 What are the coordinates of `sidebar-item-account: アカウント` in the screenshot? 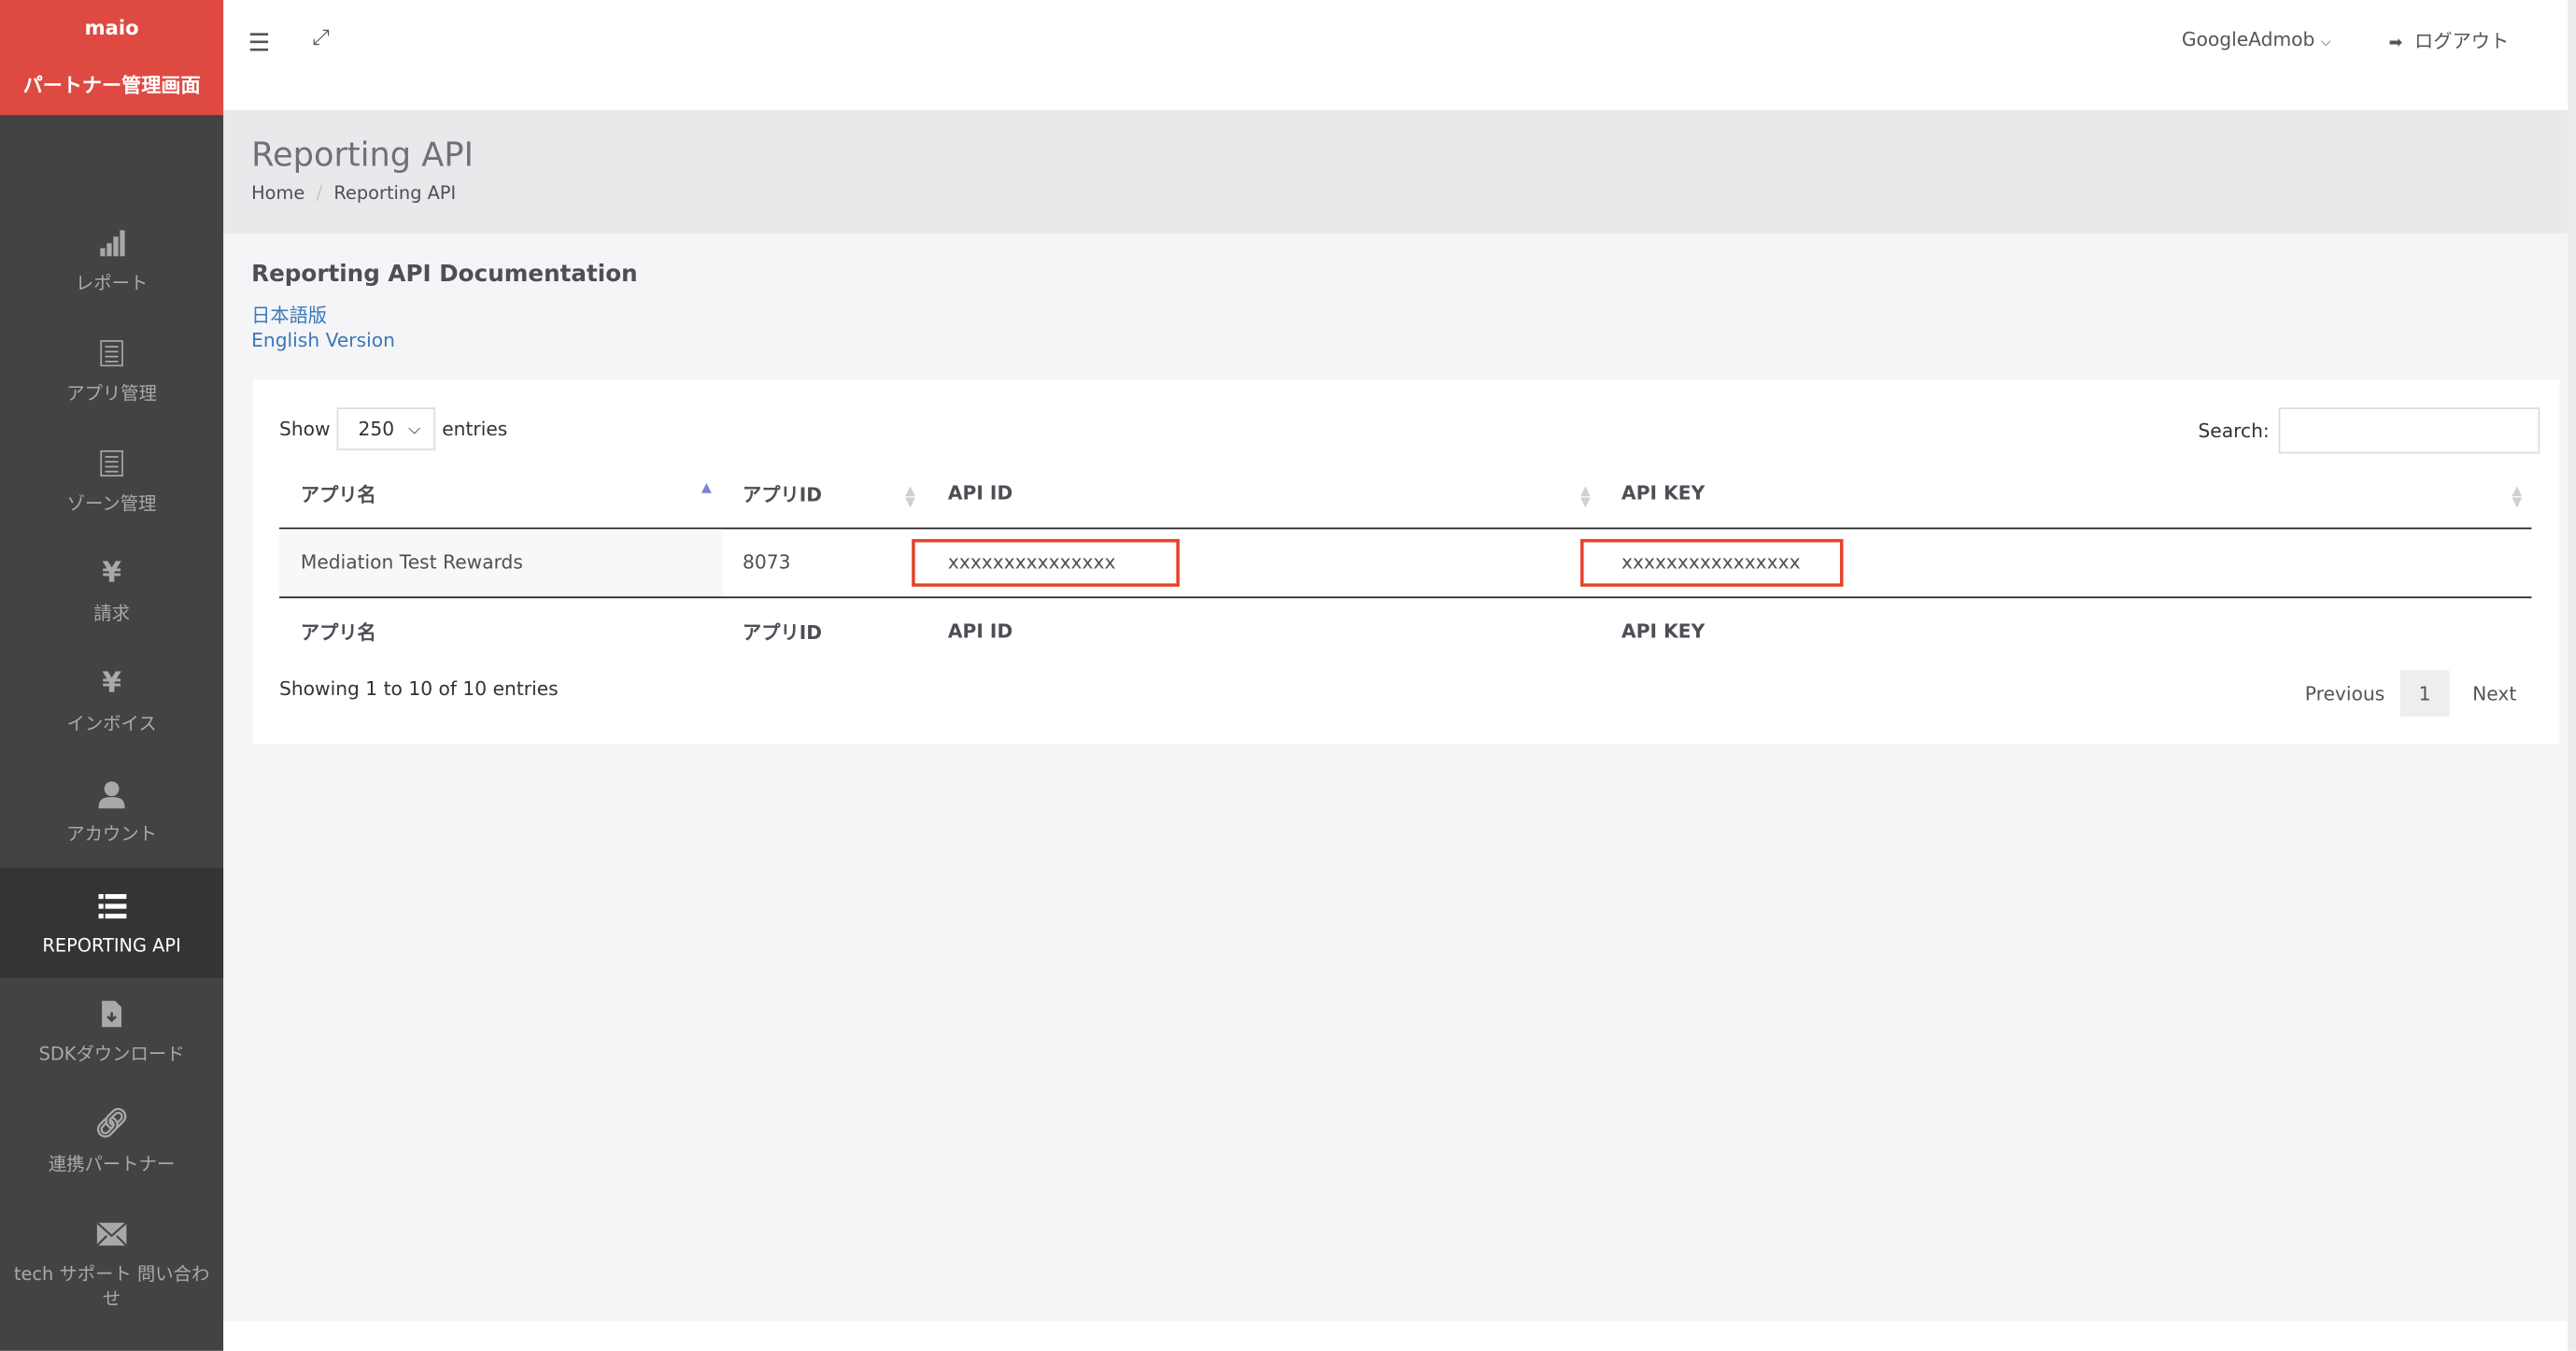 It's located at (111, 816).